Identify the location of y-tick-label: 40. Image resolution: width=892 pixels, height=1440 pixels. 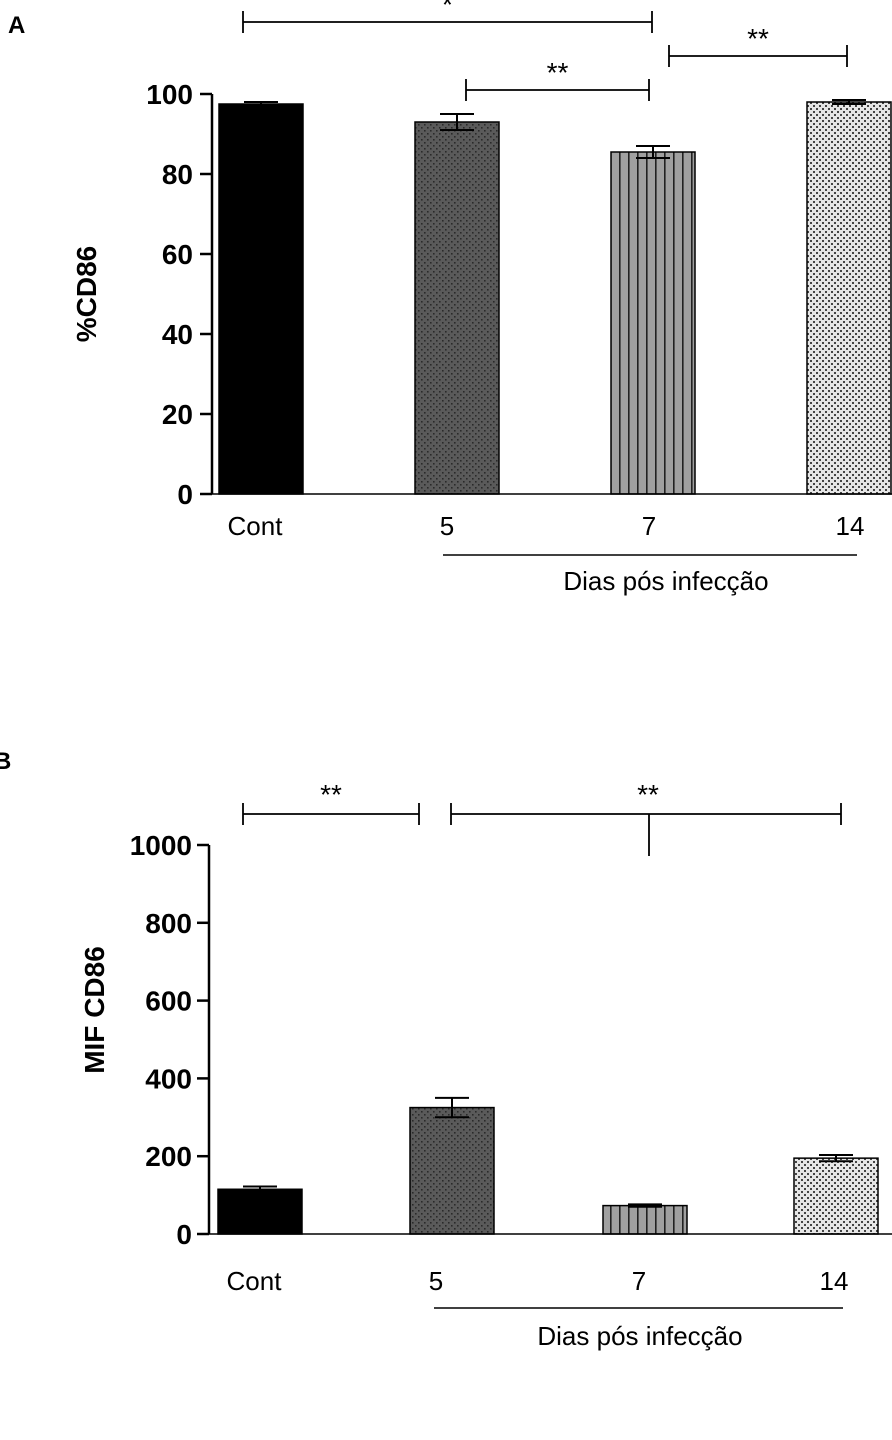
(177, 334).